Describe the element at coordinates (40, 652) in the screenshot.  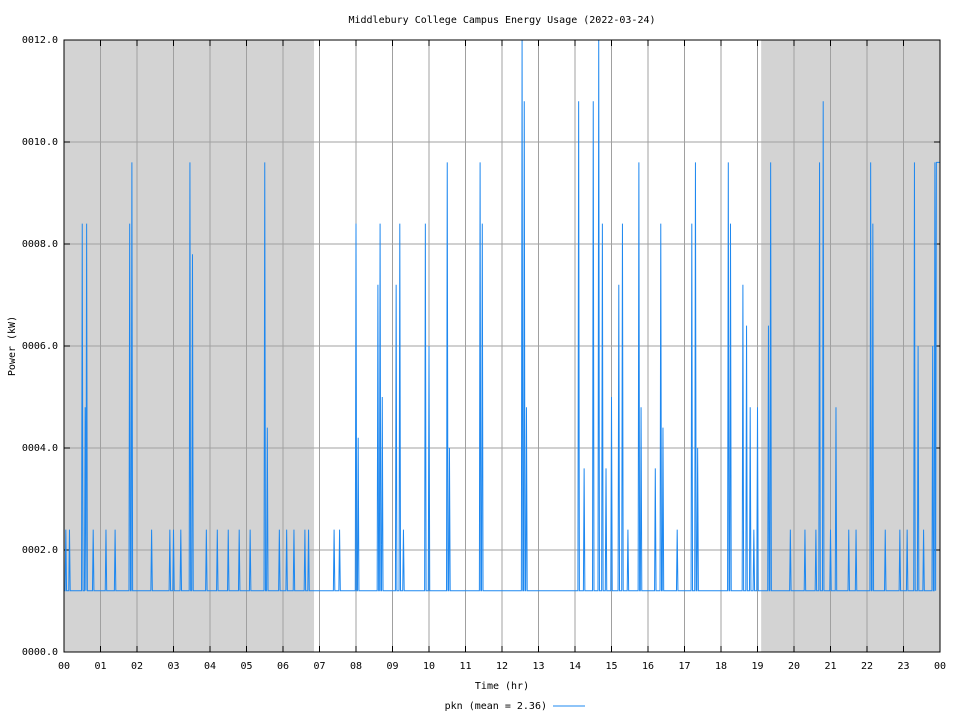
I see `y-tick-label: 0000.0` at that location.